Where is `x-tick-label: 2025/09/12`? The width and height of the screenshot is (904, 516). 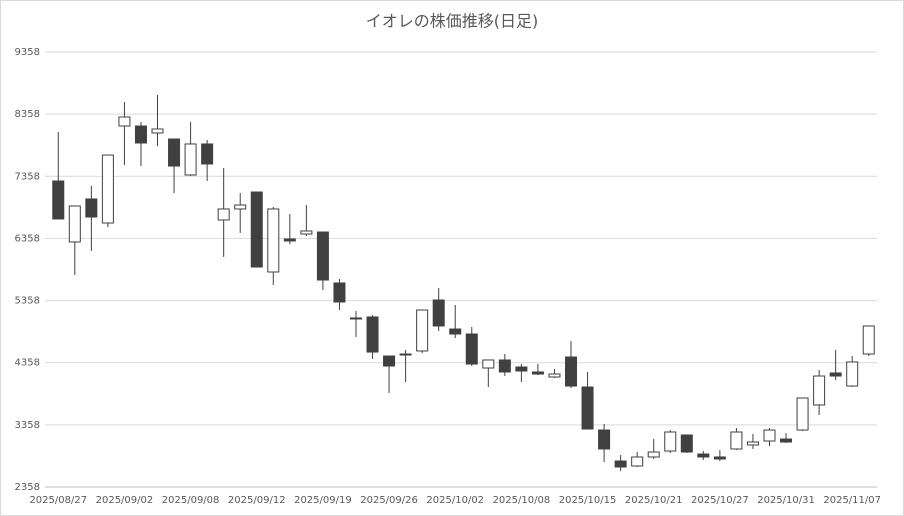 x-tick-label: 2025/09/12 is located at coordinates (257, 500).